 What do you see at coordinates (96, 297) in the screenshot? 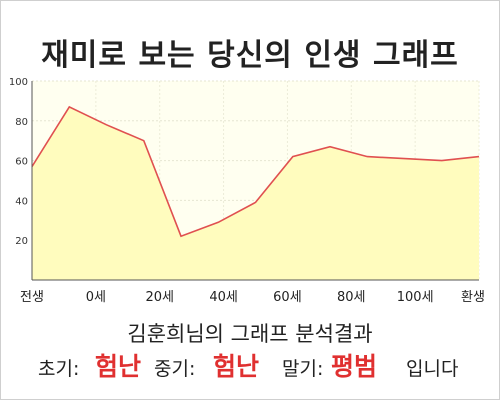
I see `x-tick-label: 0세` at bounding box center [96, 297].